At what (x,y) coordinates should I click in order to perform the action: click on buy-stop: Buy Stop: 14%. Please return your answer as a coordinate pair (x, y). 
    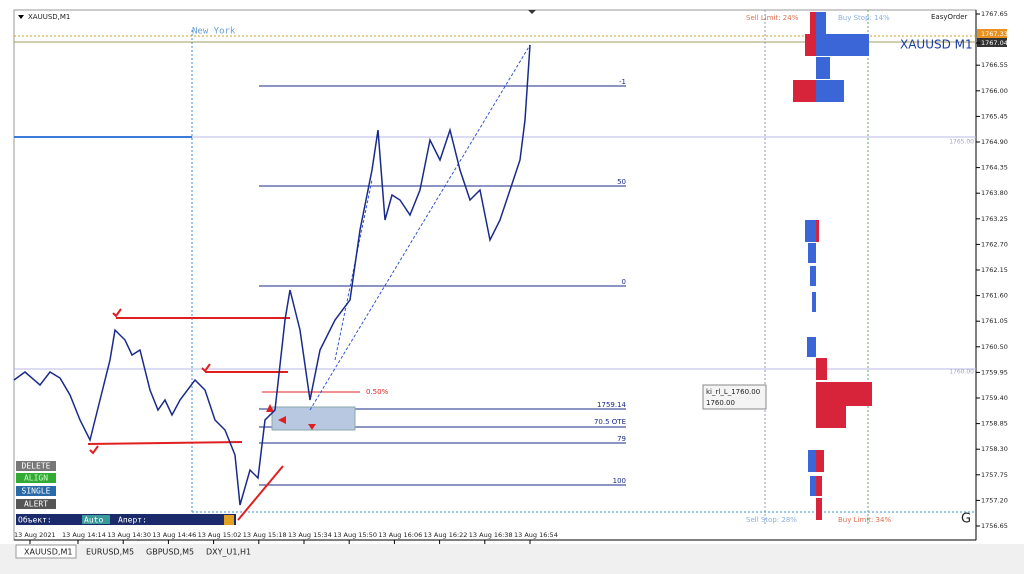
    Looking at the image, I should click on (864, 18).